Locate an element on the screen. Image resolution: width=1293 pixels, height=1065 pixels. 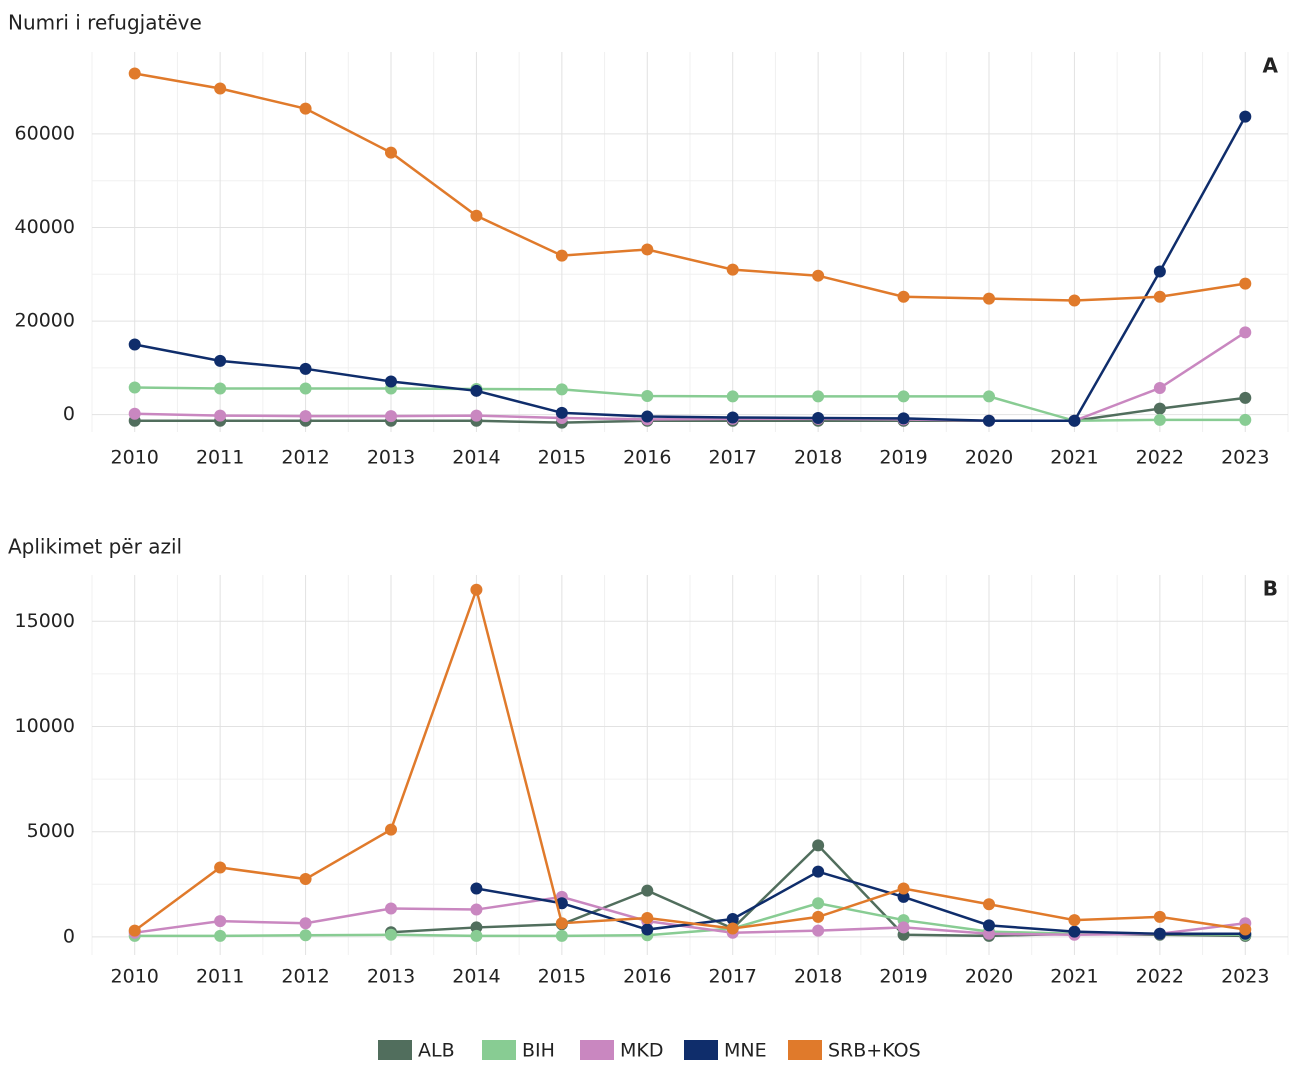
chart-title: Numri i refugjatëve is located at coordinates (105, 23).